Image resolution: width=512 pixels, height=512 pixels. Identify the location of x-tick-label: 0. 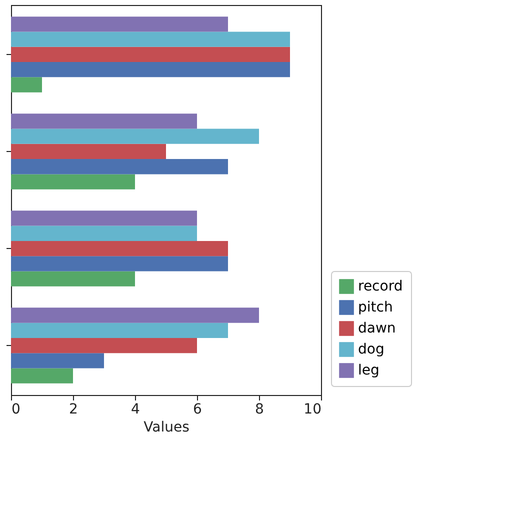
(16, 410).